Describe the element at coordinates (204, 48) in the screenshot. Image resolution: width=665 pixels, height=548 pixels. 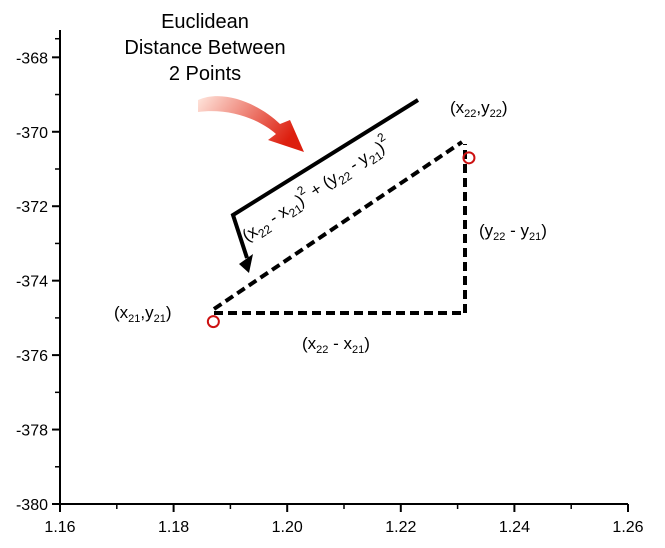
I see `title-line-2: Distance Between` at that location.